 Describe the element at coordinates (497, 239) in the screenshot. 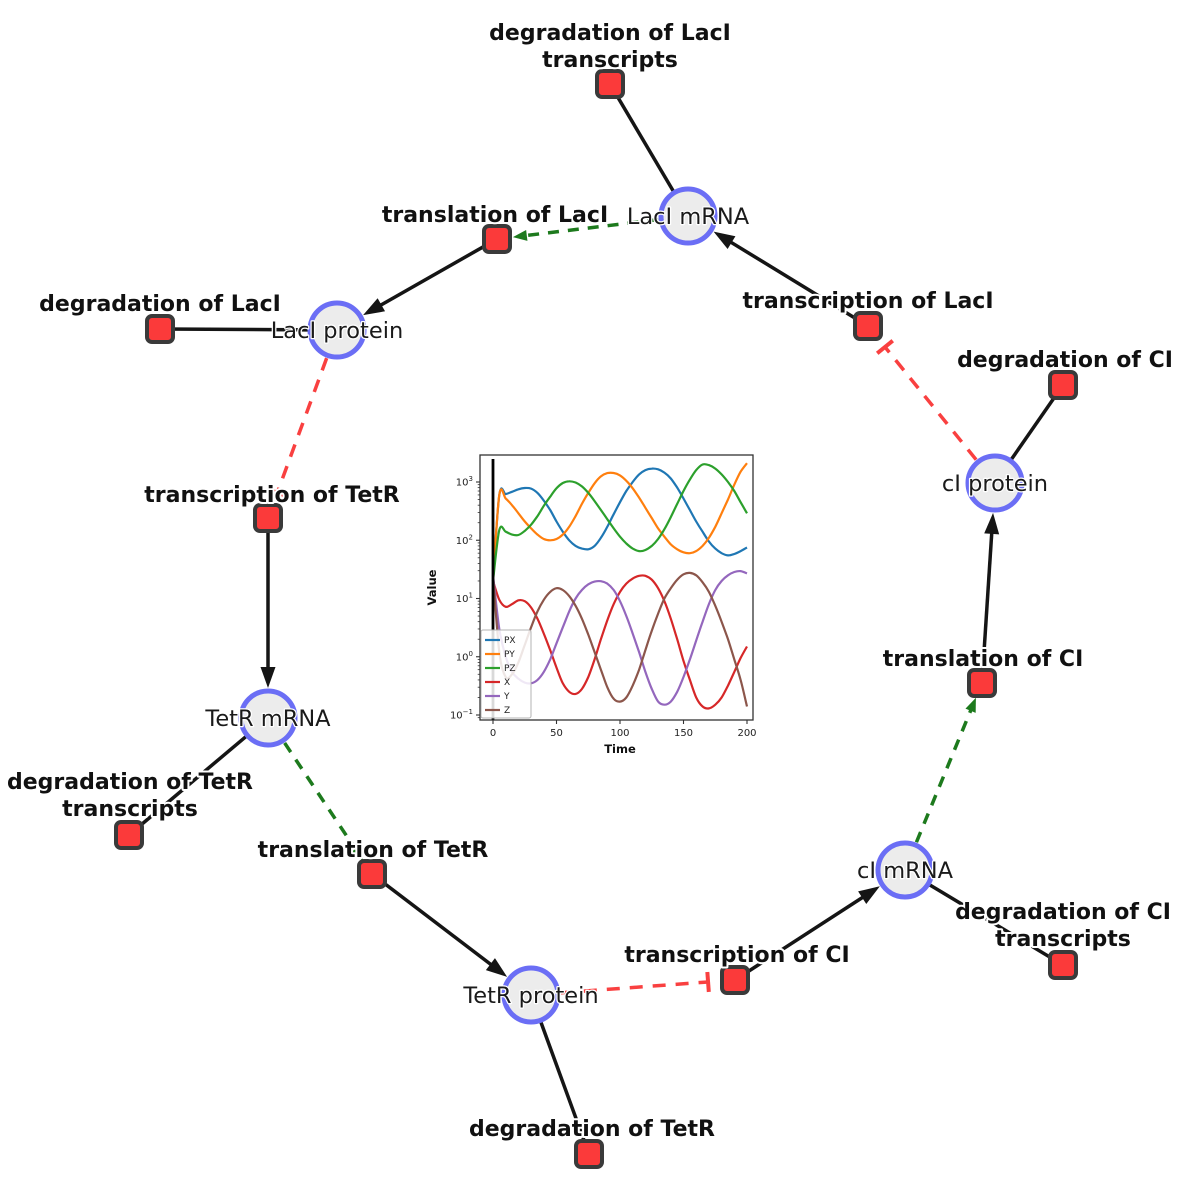

I see `reaction-node-transl_LacI` at that location.